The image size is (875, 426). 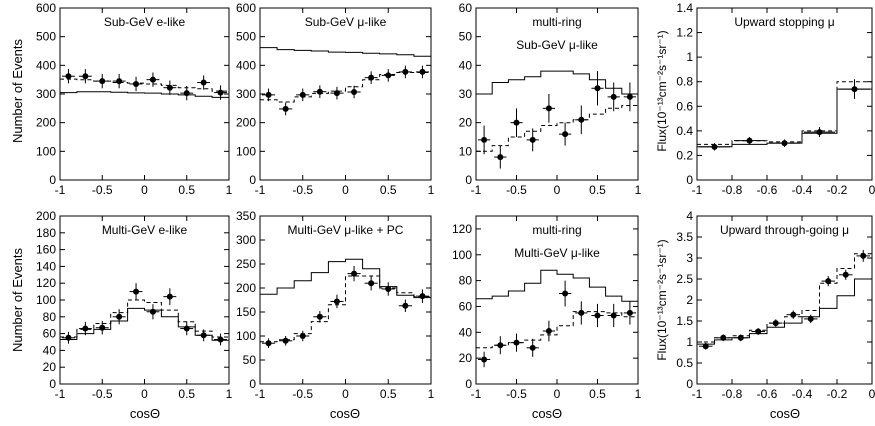 I want to click on x-tick-label: -0.8, so click(x=732, y=190).